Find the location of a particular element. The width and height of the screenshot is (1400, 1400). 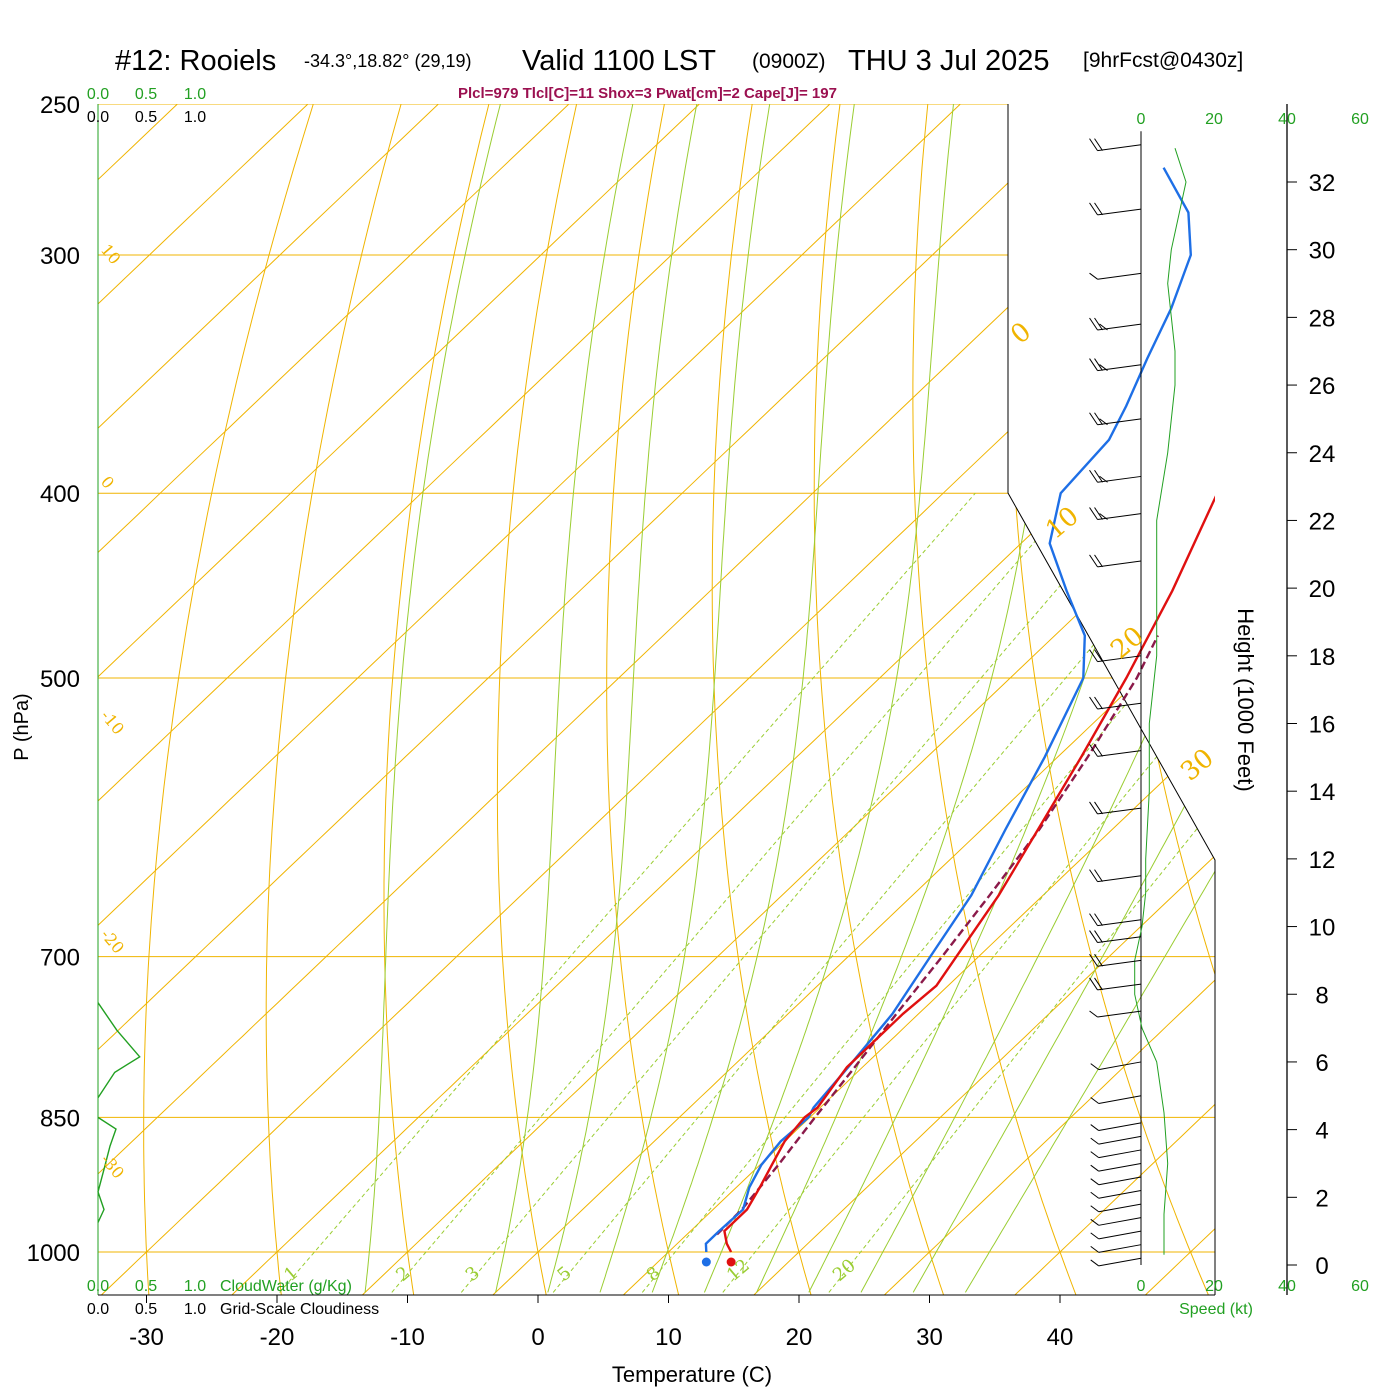

cloudiness-tick-top: 0.0 is located at coordinates (98, 117).